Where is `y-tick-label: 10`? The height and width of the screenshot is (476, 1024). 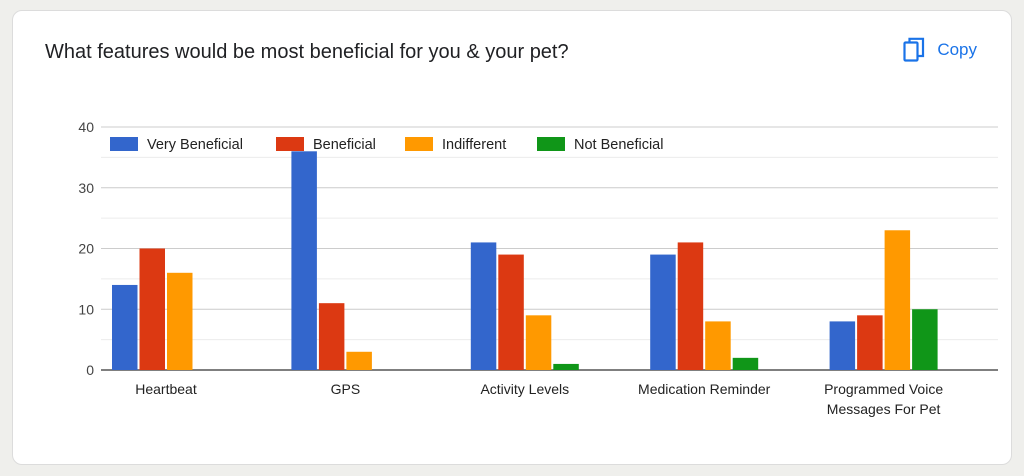
y-tick-label: 10 is located at coordinates (86, 309).